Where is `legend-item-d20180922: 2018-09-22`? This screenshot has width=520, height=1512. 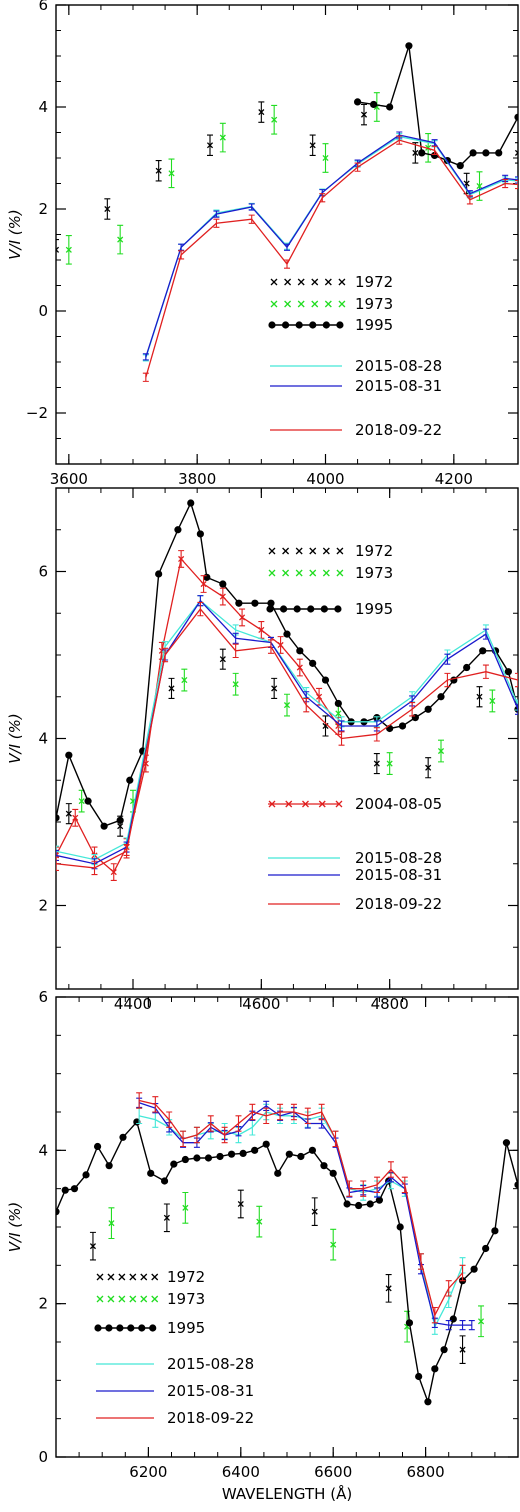
legend-item-d20180922: 2018-09-22 is located at coordinates (356, 430).